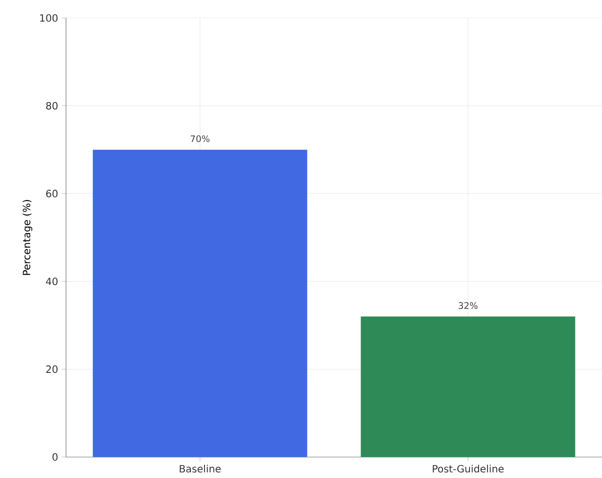 The width and height of the screenshot is (602, 478). What do you see at coordinates (468, 305) in the screenshot?
I see `data-label: 32%` at bounding box center [468, 305].